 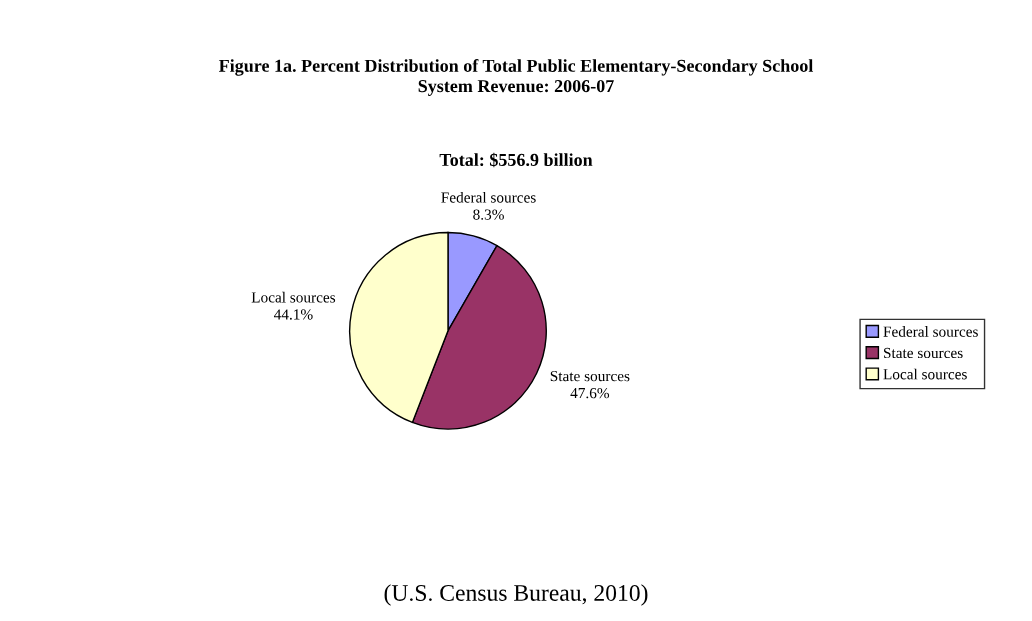 I want to click on chart-subtitle: Total: $556.9 billion, so click(x=516, y=160).